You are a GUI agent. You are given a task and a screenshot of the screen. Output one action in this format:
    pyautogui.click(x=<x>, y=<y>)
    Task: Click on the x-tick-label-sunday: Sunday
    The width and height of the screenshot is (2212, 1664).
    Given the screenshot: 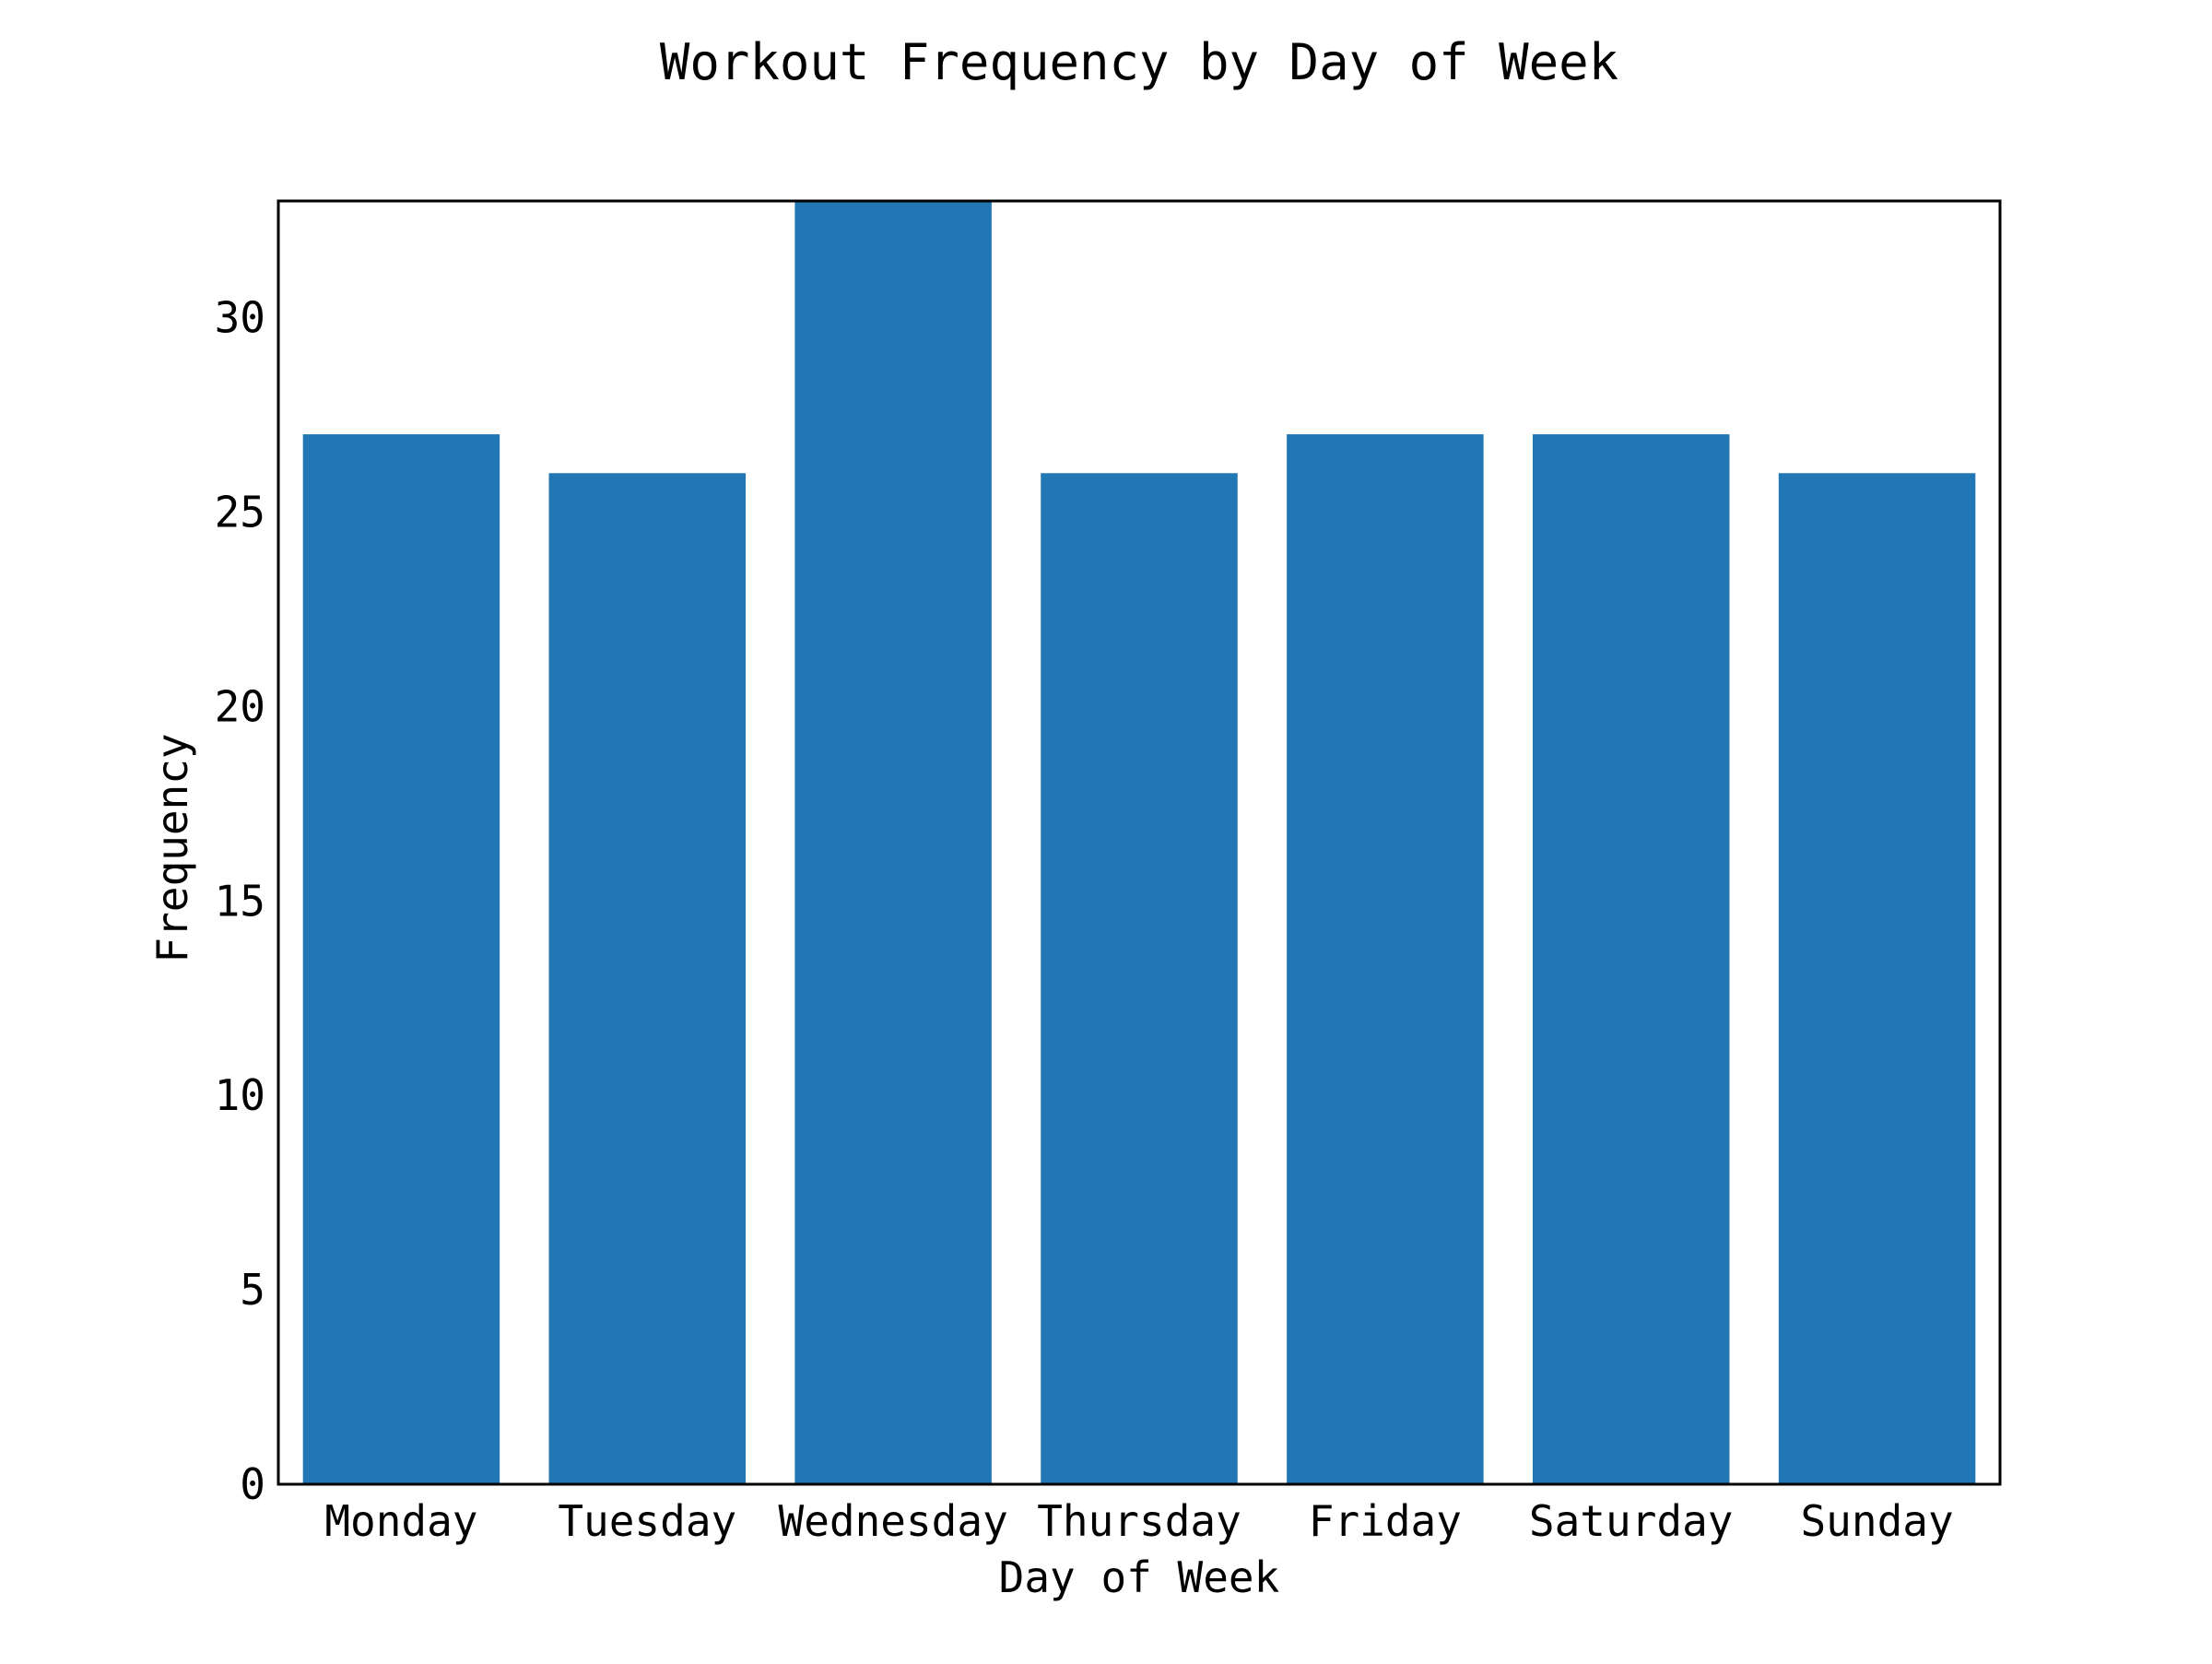 What is the action you would take?
    pyautogui.click(x=1876, y=1521)
    